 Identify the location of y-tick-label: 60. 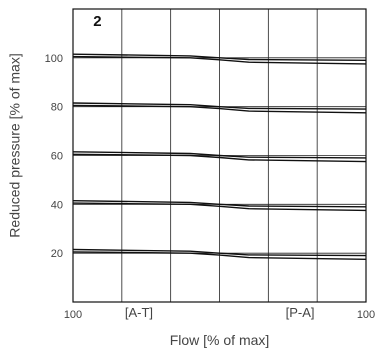
(57, 157).